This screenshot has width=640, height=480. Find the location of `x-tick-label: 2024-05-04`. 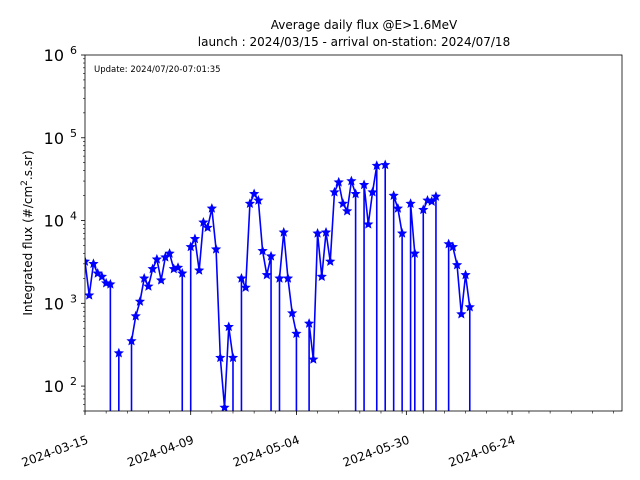

x-tick-label: 2024-05-04 is located at coordinates (266, 451).